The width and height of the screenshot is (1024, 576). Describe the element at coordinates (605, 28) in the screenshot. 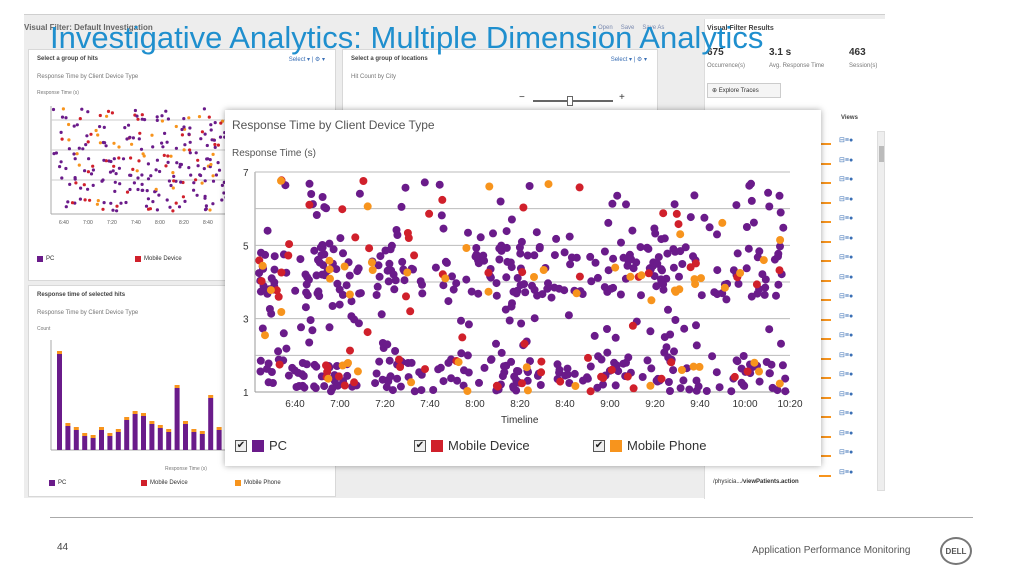

I see `open-button: Open` at that location.